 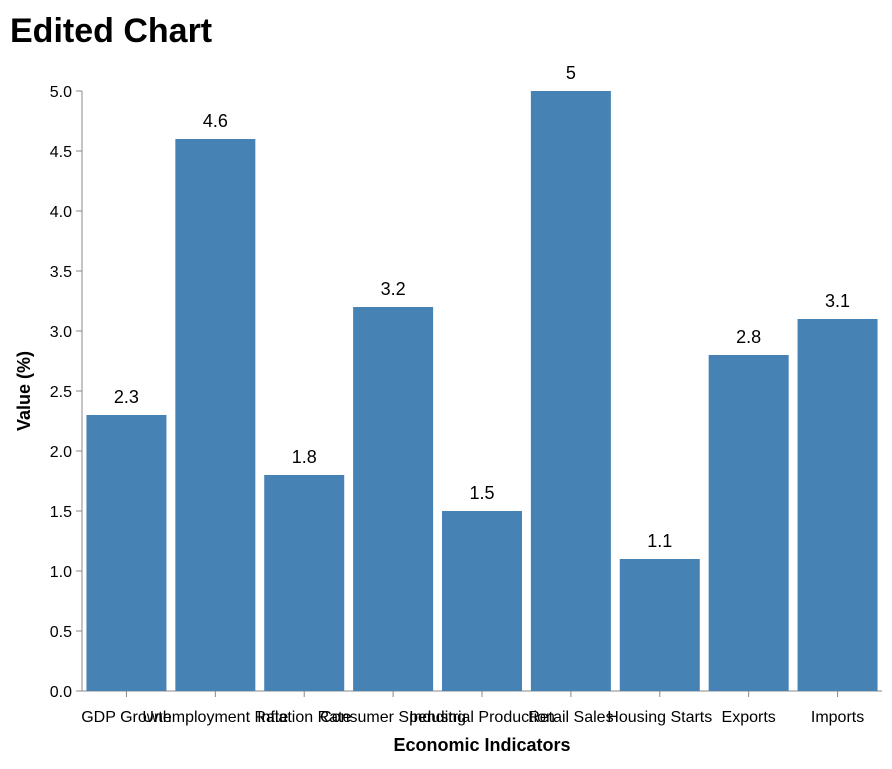 I want to click on y-tick-label: 5.0, so click(x=61, y=92).